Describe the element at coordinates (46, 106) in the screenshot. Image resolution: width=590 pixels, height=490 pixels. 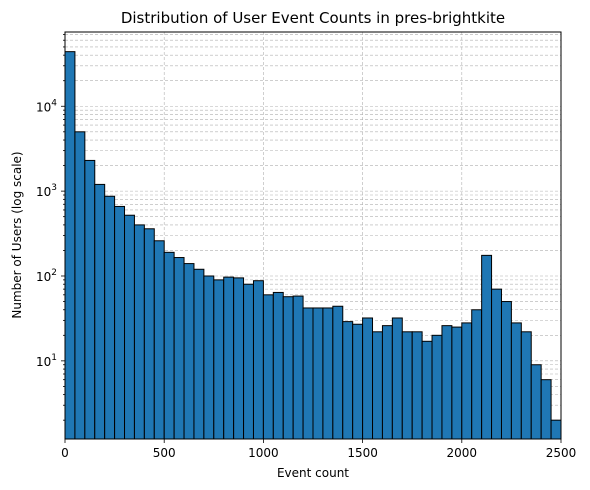
I see `y-tick-label: 10⁴` at that location.